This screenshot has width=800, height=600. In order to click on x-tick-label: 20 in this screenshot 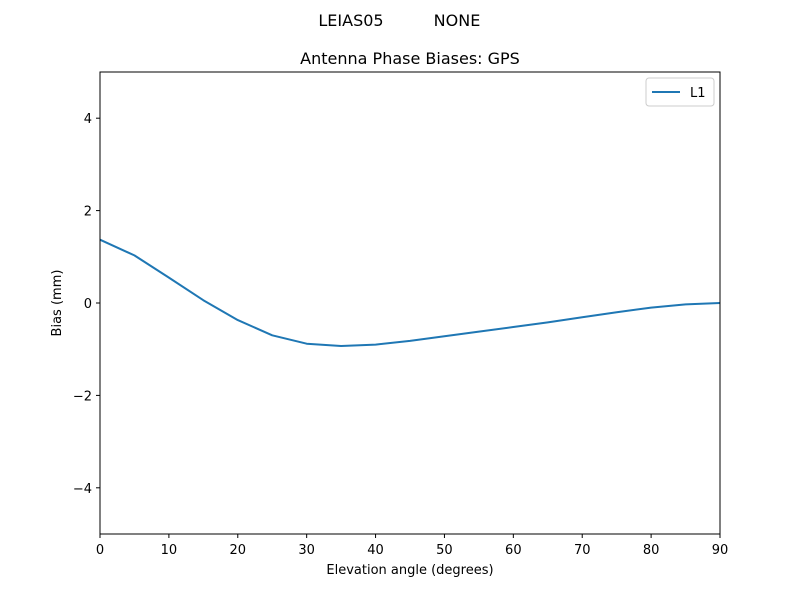, I will do `click(238, 550)`.